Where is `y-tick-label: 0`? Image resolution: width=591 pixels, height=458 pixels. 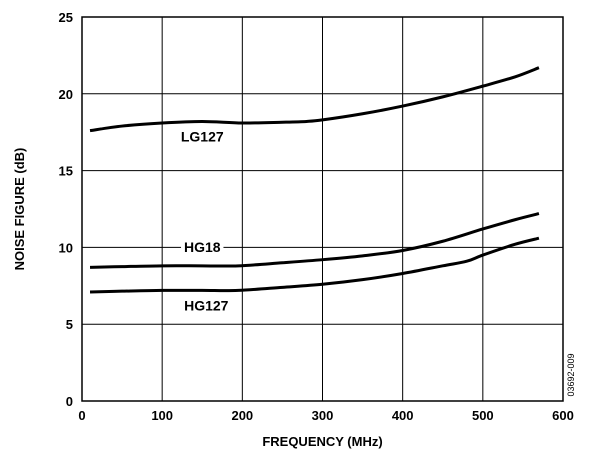
y-tick-label: 0 is located at coordinates (69, 401).